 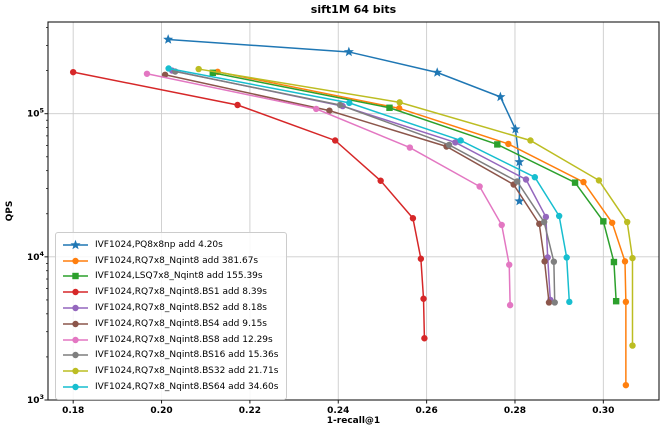 I want to click on legend-label: IVF1024,RQ7x8_Nqint8 add 381.67s, so click(x=177, y=260).